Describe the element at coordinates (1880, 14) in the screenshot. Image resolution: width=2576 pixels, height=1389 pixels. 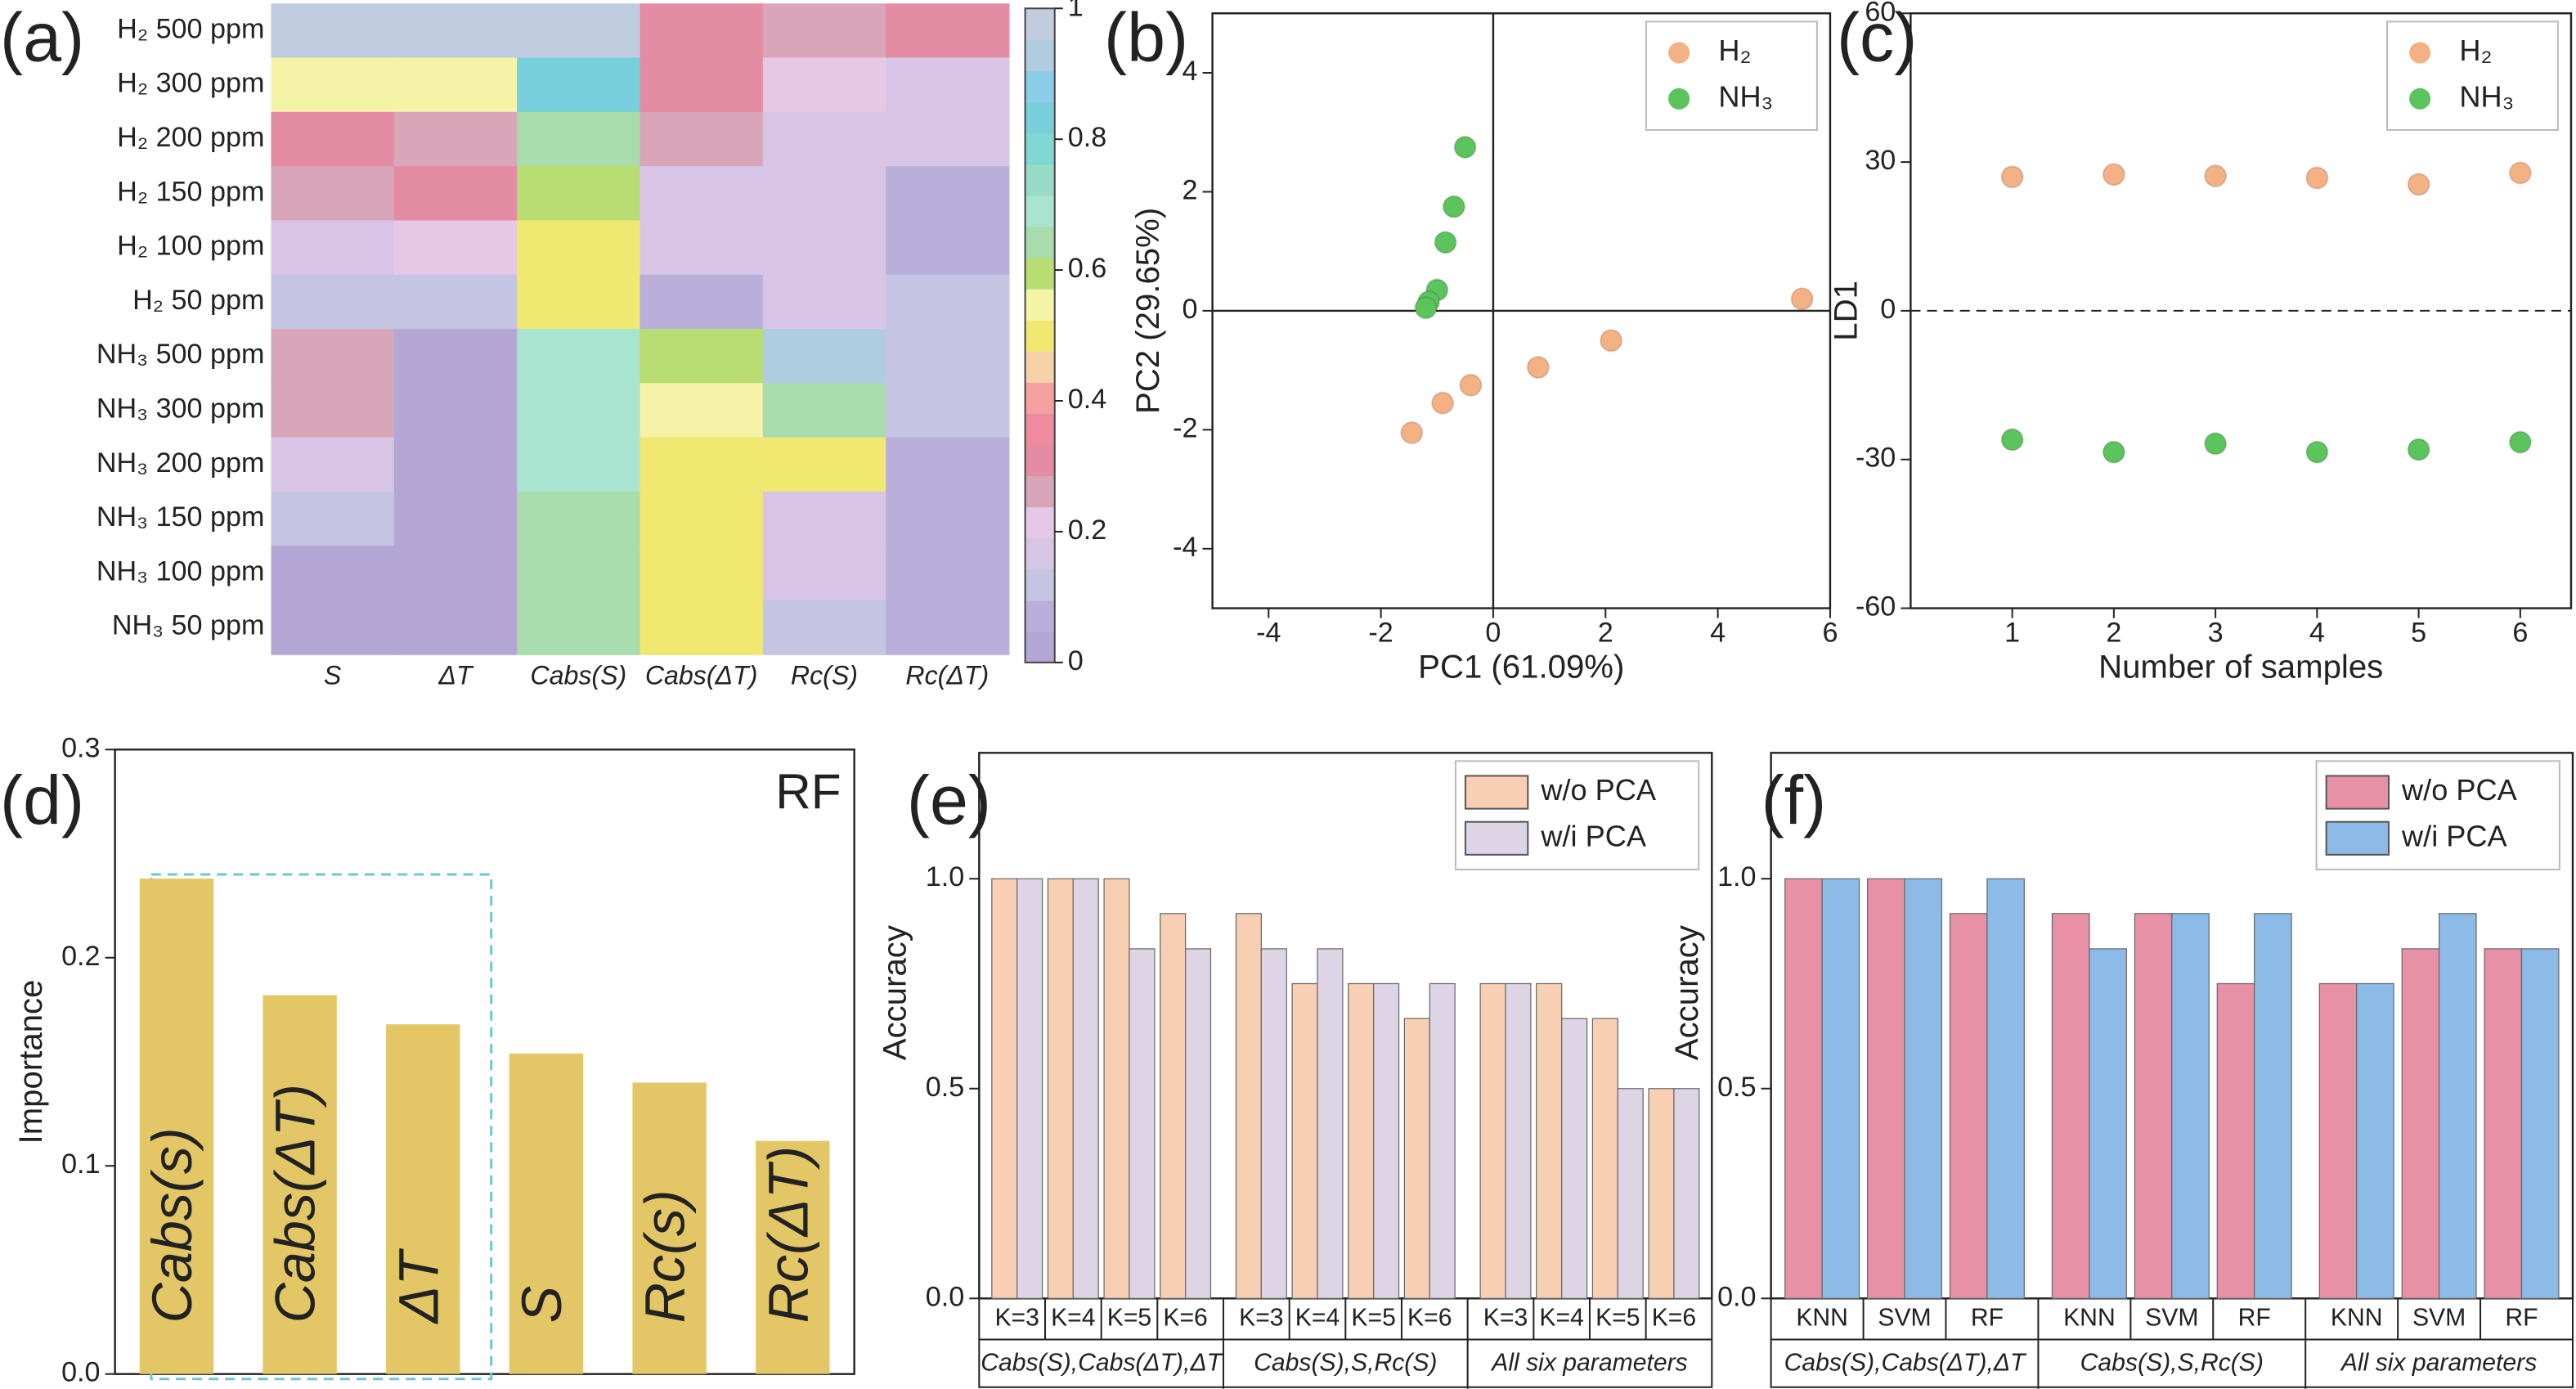
I see `y-tick-label: 60` at that location.